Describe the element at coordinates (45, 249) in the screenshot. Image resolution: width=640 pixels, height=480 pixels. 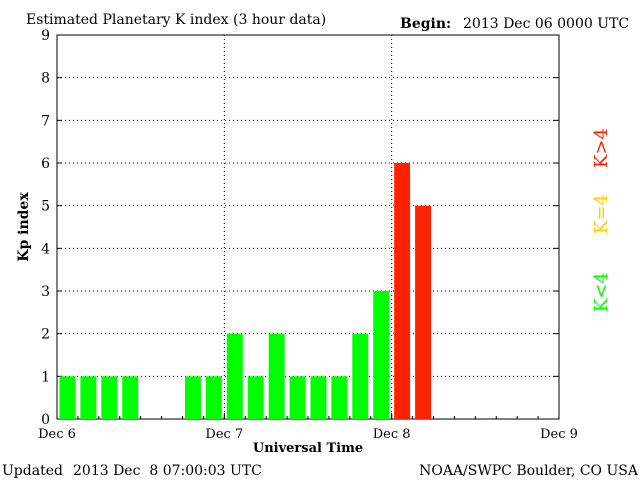
I see `y-tick-label: 4` at that location.